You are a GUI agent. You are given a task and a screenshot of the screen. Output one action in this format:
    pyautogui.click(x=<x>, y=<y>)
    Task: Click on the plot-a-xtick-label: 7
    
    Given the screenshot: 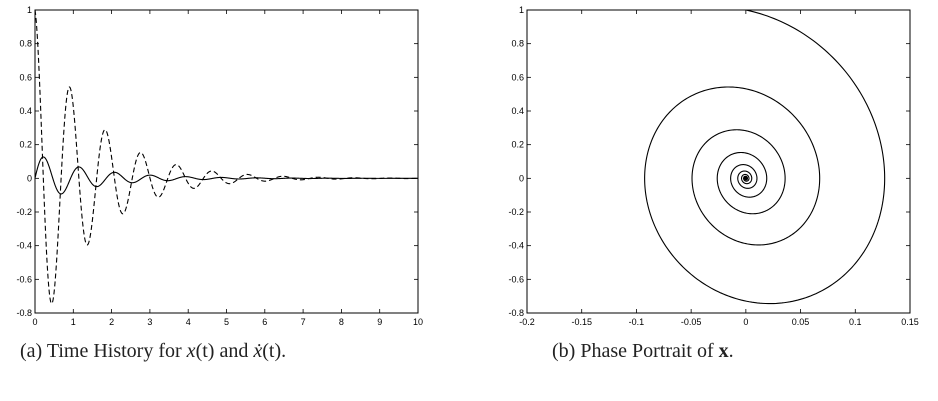 What is the action you would take?
    pyautogui.click(x=303, y=322)
    